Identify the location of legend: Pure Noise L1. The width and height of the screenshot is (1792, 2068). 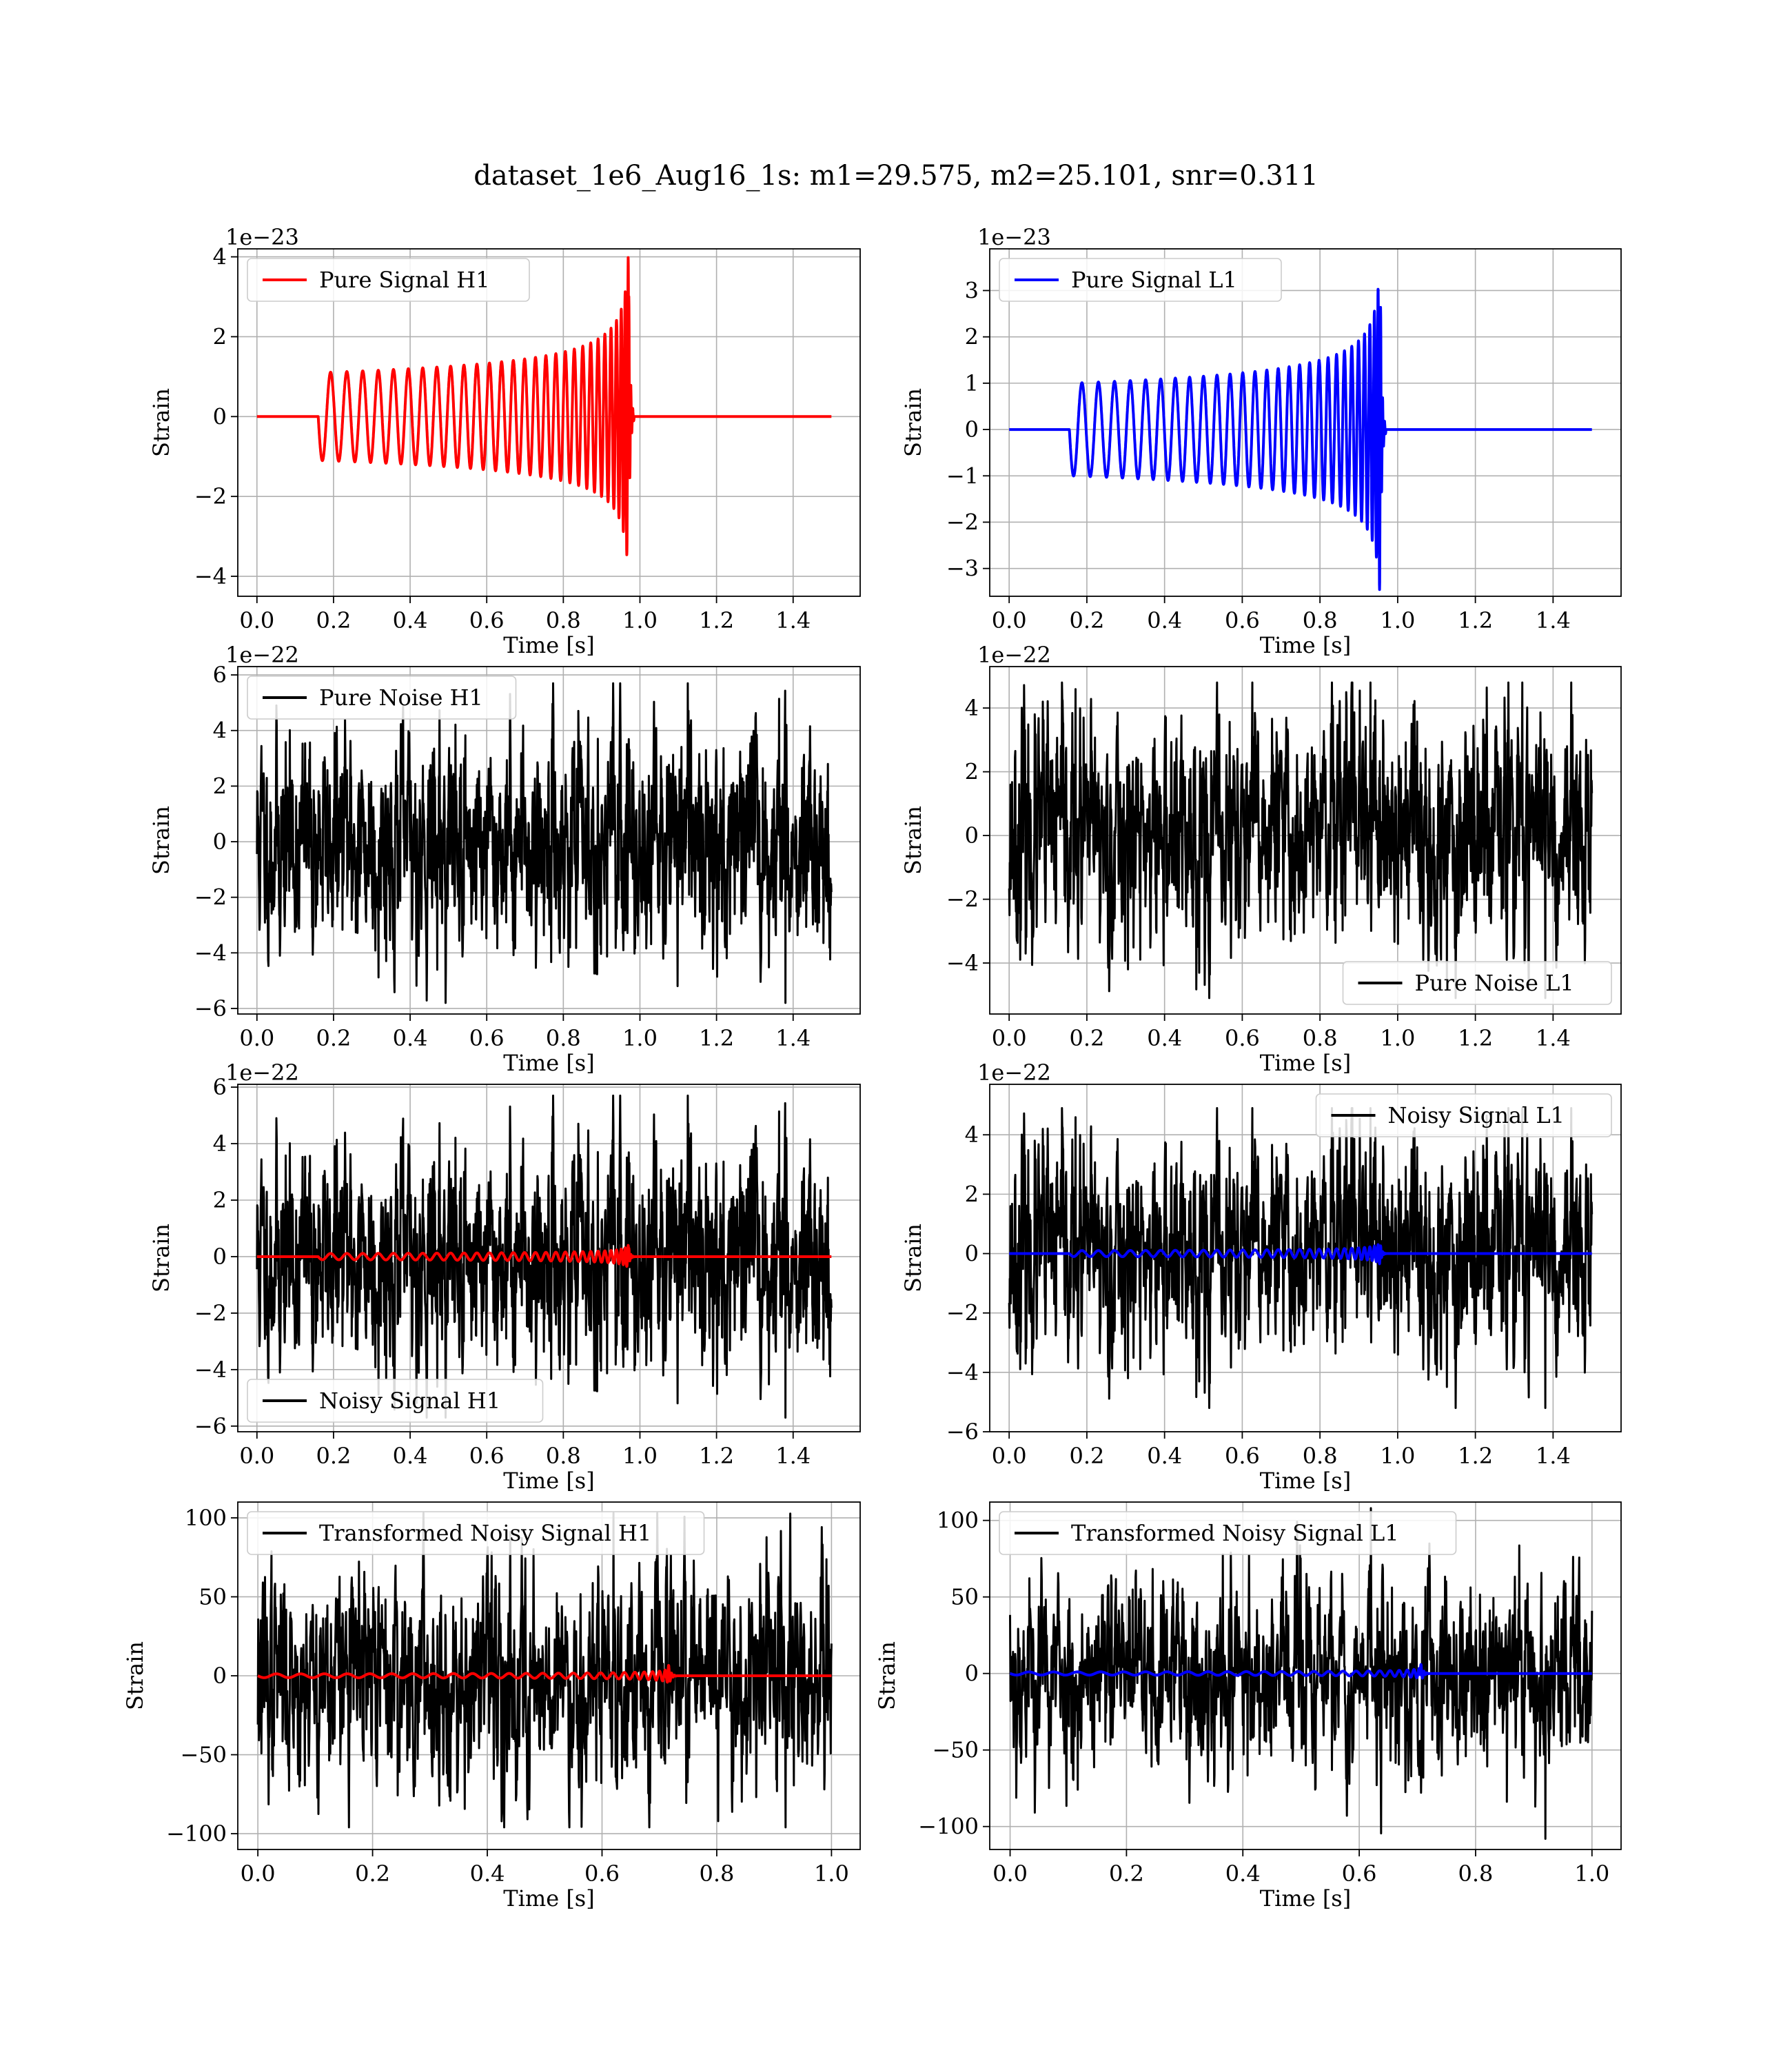
(1477, 983).